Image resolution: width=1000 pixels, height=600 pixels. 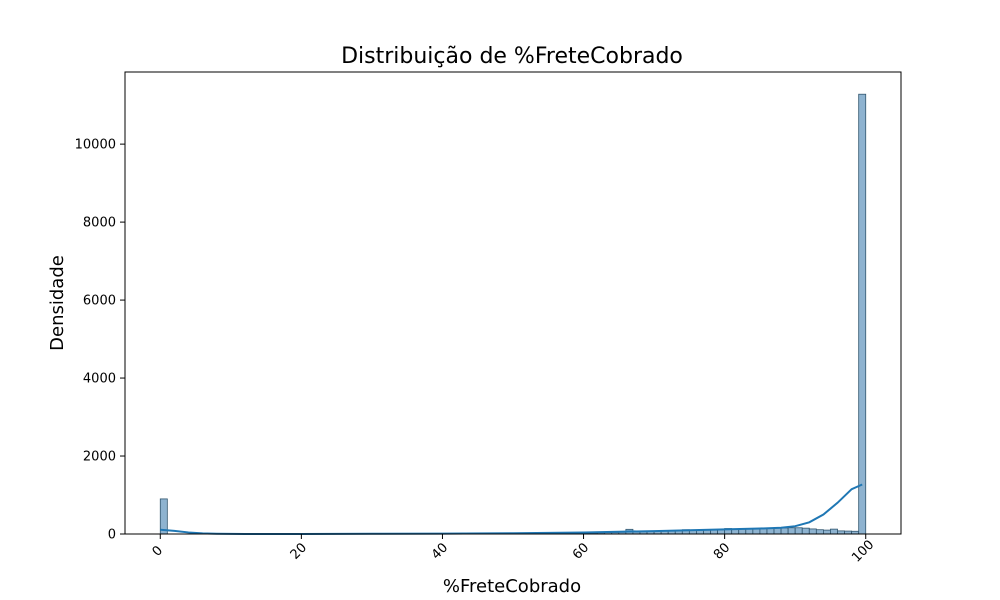 What do you see at coordinates (512, 586) in the screenshot?
I see `x-axis-label: %FreteCobrado` at bounding box center [512, 586].